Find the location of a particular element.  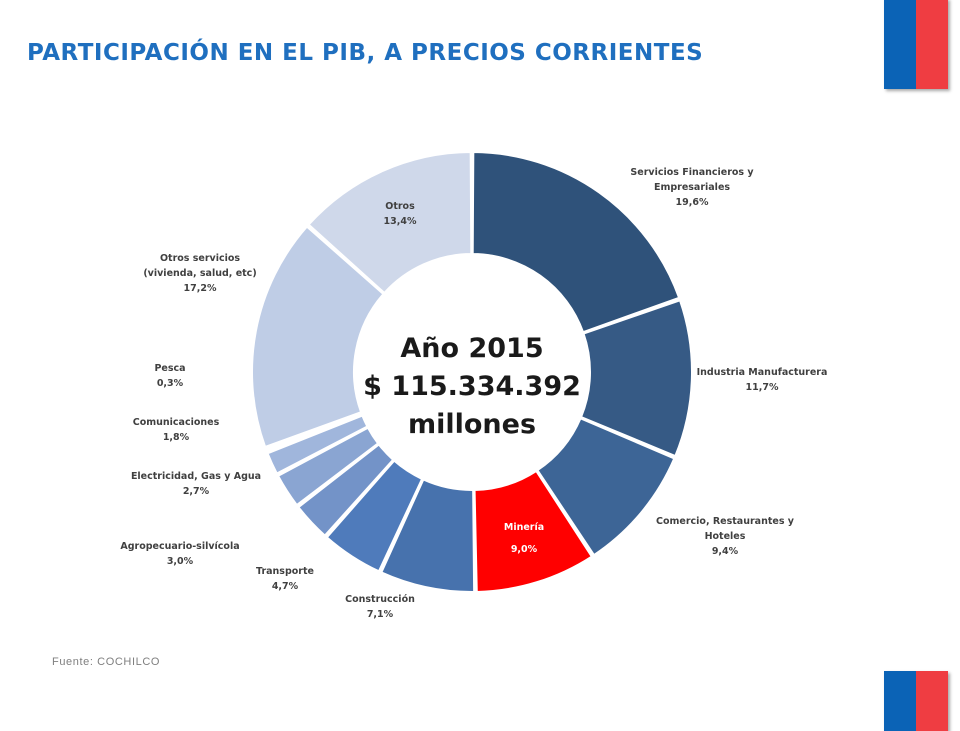

slice-electricidad-gas-y-agua is located at coordinates (328, 466).